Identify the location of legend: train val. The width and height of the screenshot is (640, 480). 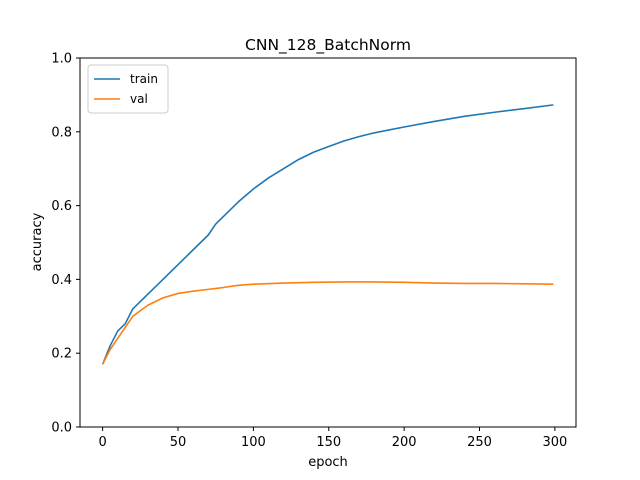
(128, 89).